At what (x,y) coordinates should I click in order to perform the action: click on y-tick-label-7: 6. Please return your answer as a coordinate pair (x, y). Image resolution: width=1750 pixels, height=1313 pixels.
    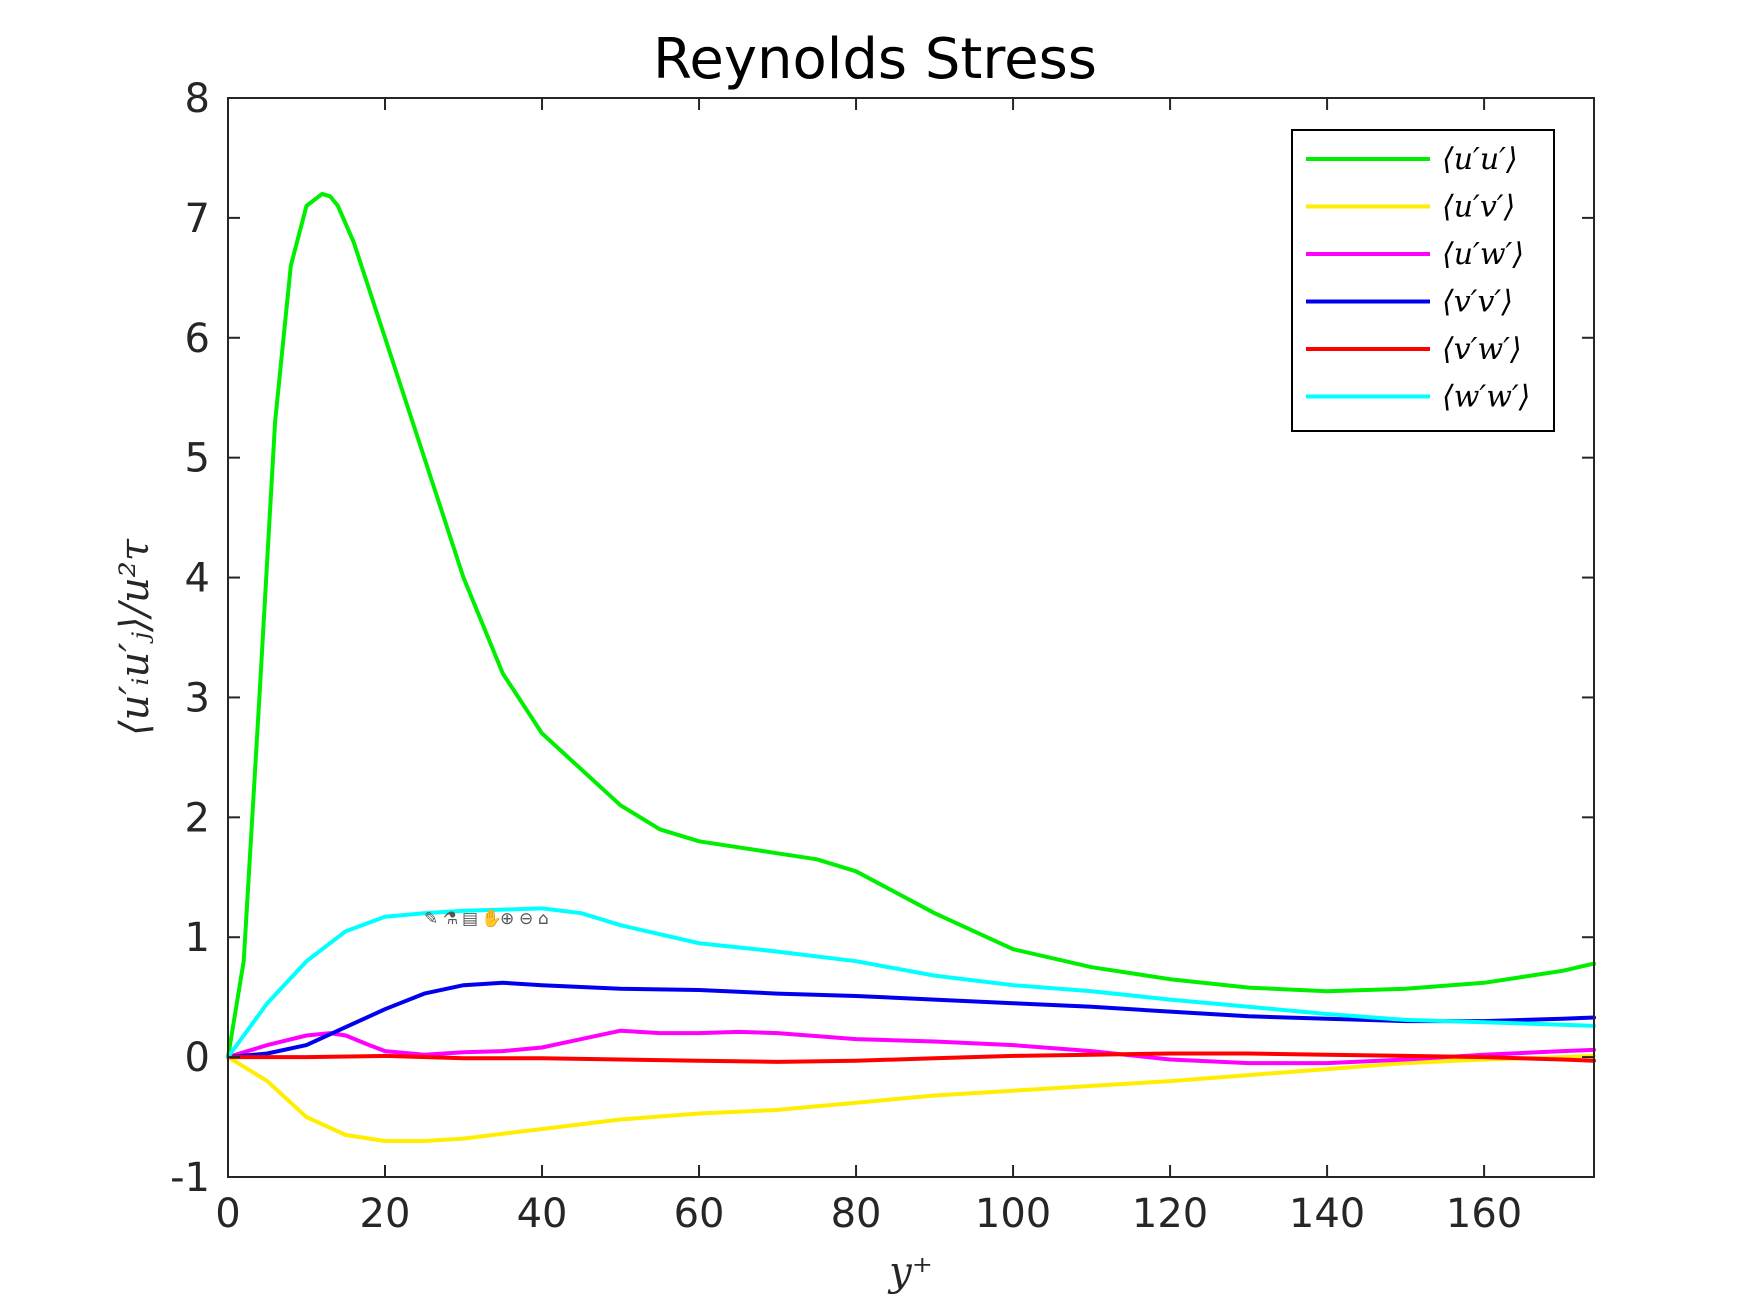
    Looking at the image, I should click on (197, 339).